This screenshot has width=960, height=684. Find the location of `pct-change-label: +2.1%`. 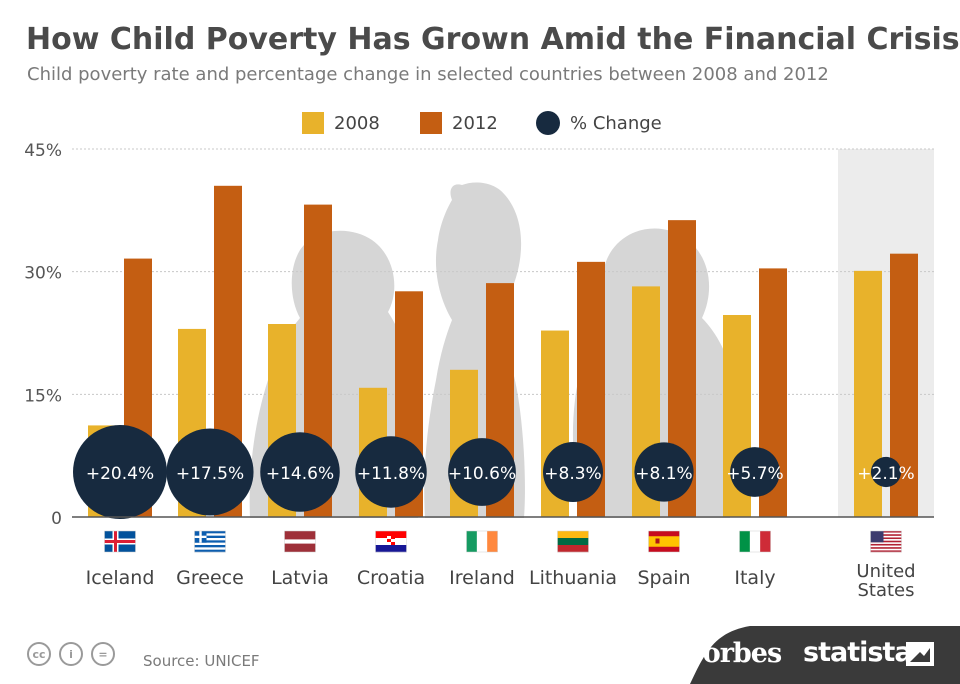

pct-change-label: +2.1% is located at coordinates (885, 474).